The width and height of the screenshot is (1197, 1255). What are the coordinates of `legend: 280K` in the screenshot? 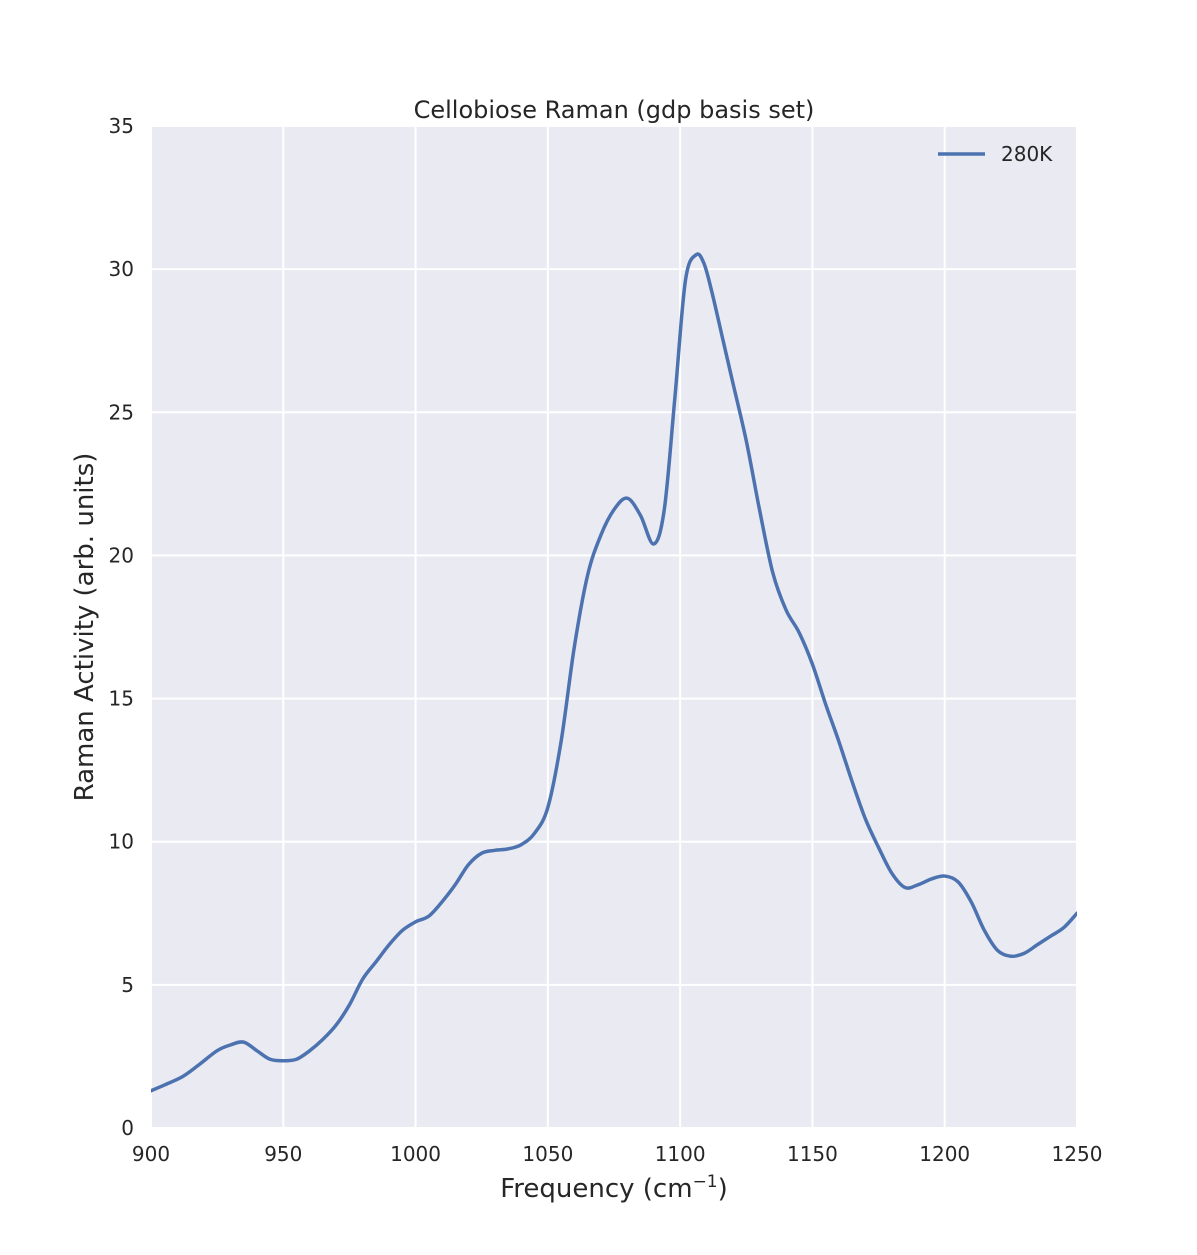 It's located at (995, 154).